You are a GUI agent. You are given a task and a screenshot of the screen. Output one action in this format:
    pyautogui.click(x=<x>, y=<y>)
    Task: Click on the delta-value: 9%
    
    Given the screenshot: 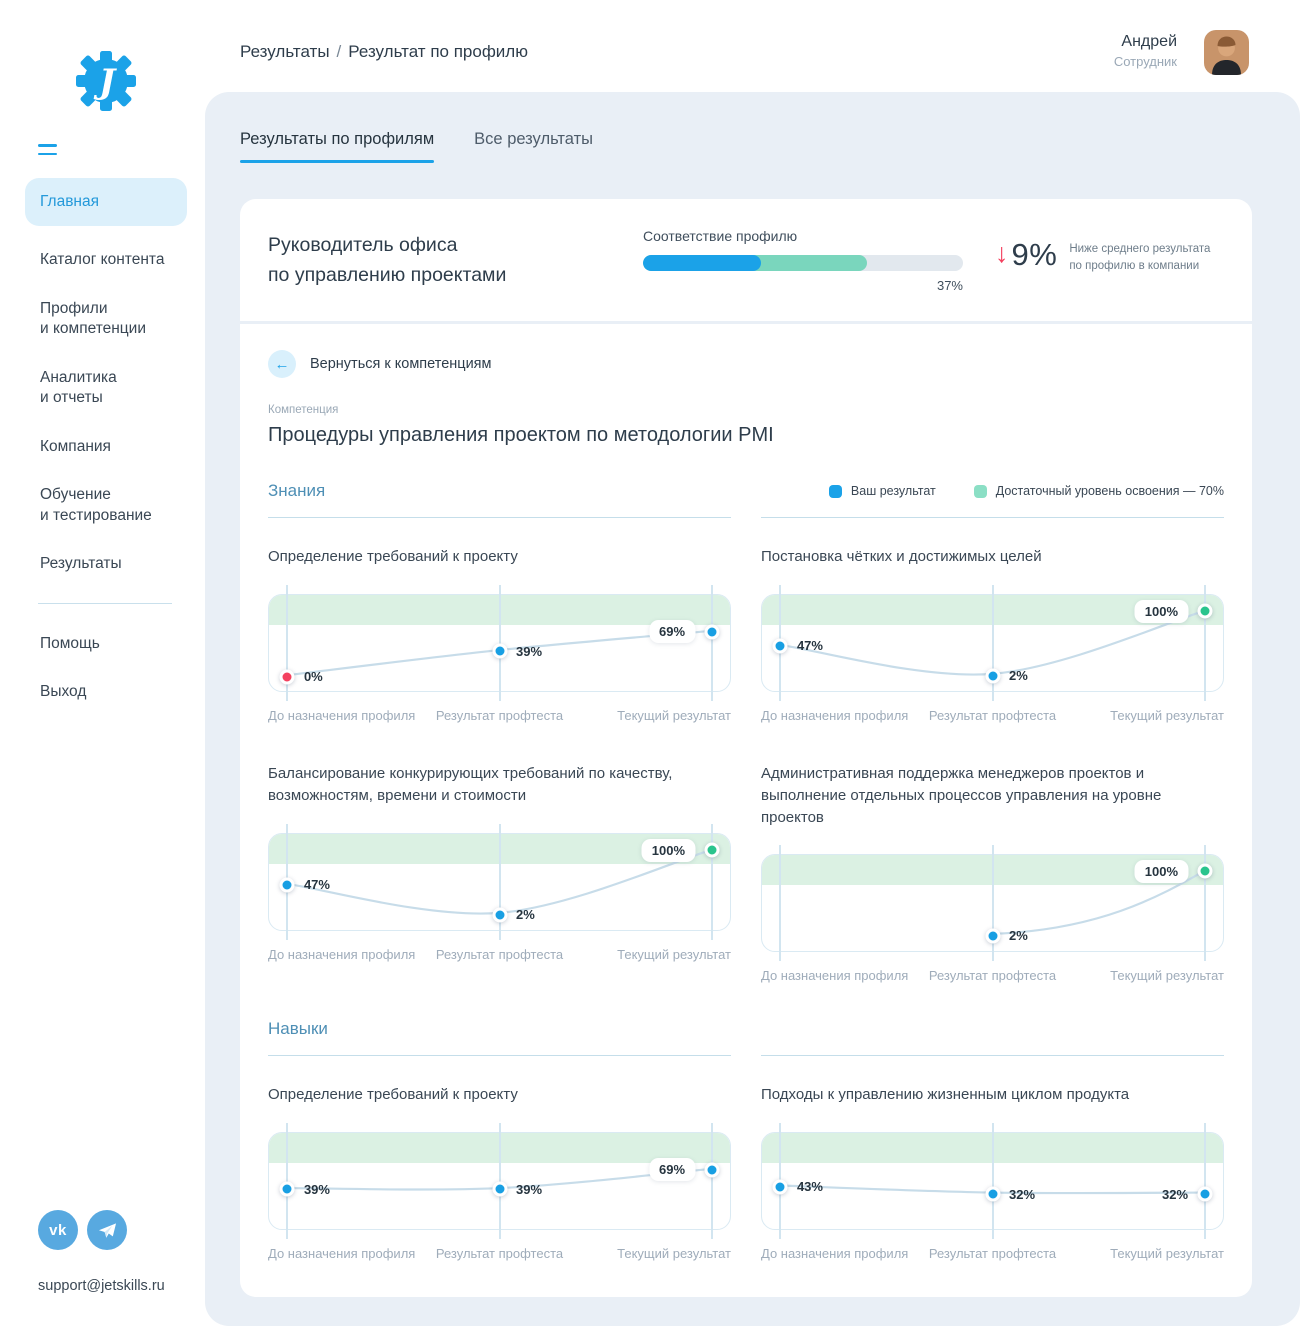 What is the action you would take?
    pyautogui.click(x=1034, y=255)
    